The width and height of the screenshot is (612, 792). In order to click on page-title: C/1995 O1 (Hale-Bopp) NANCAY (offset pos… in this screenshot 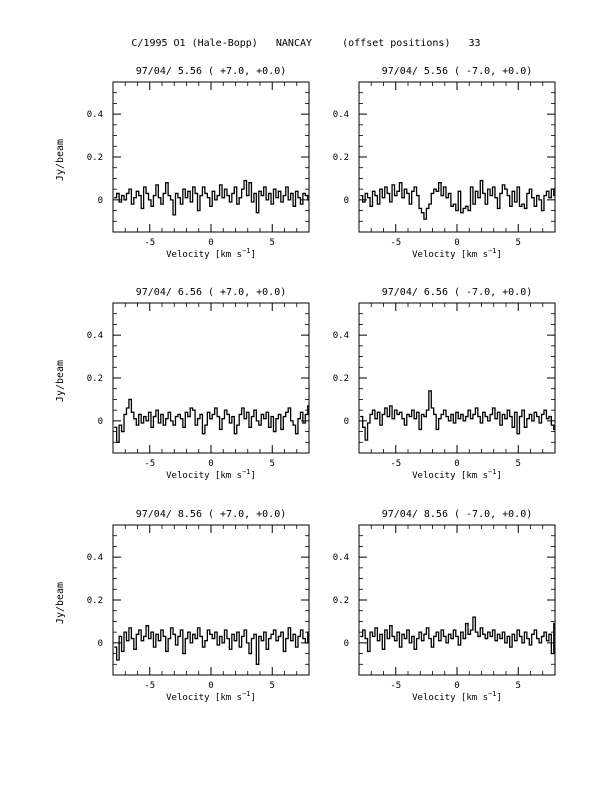, I will do `click(306, 43)`.